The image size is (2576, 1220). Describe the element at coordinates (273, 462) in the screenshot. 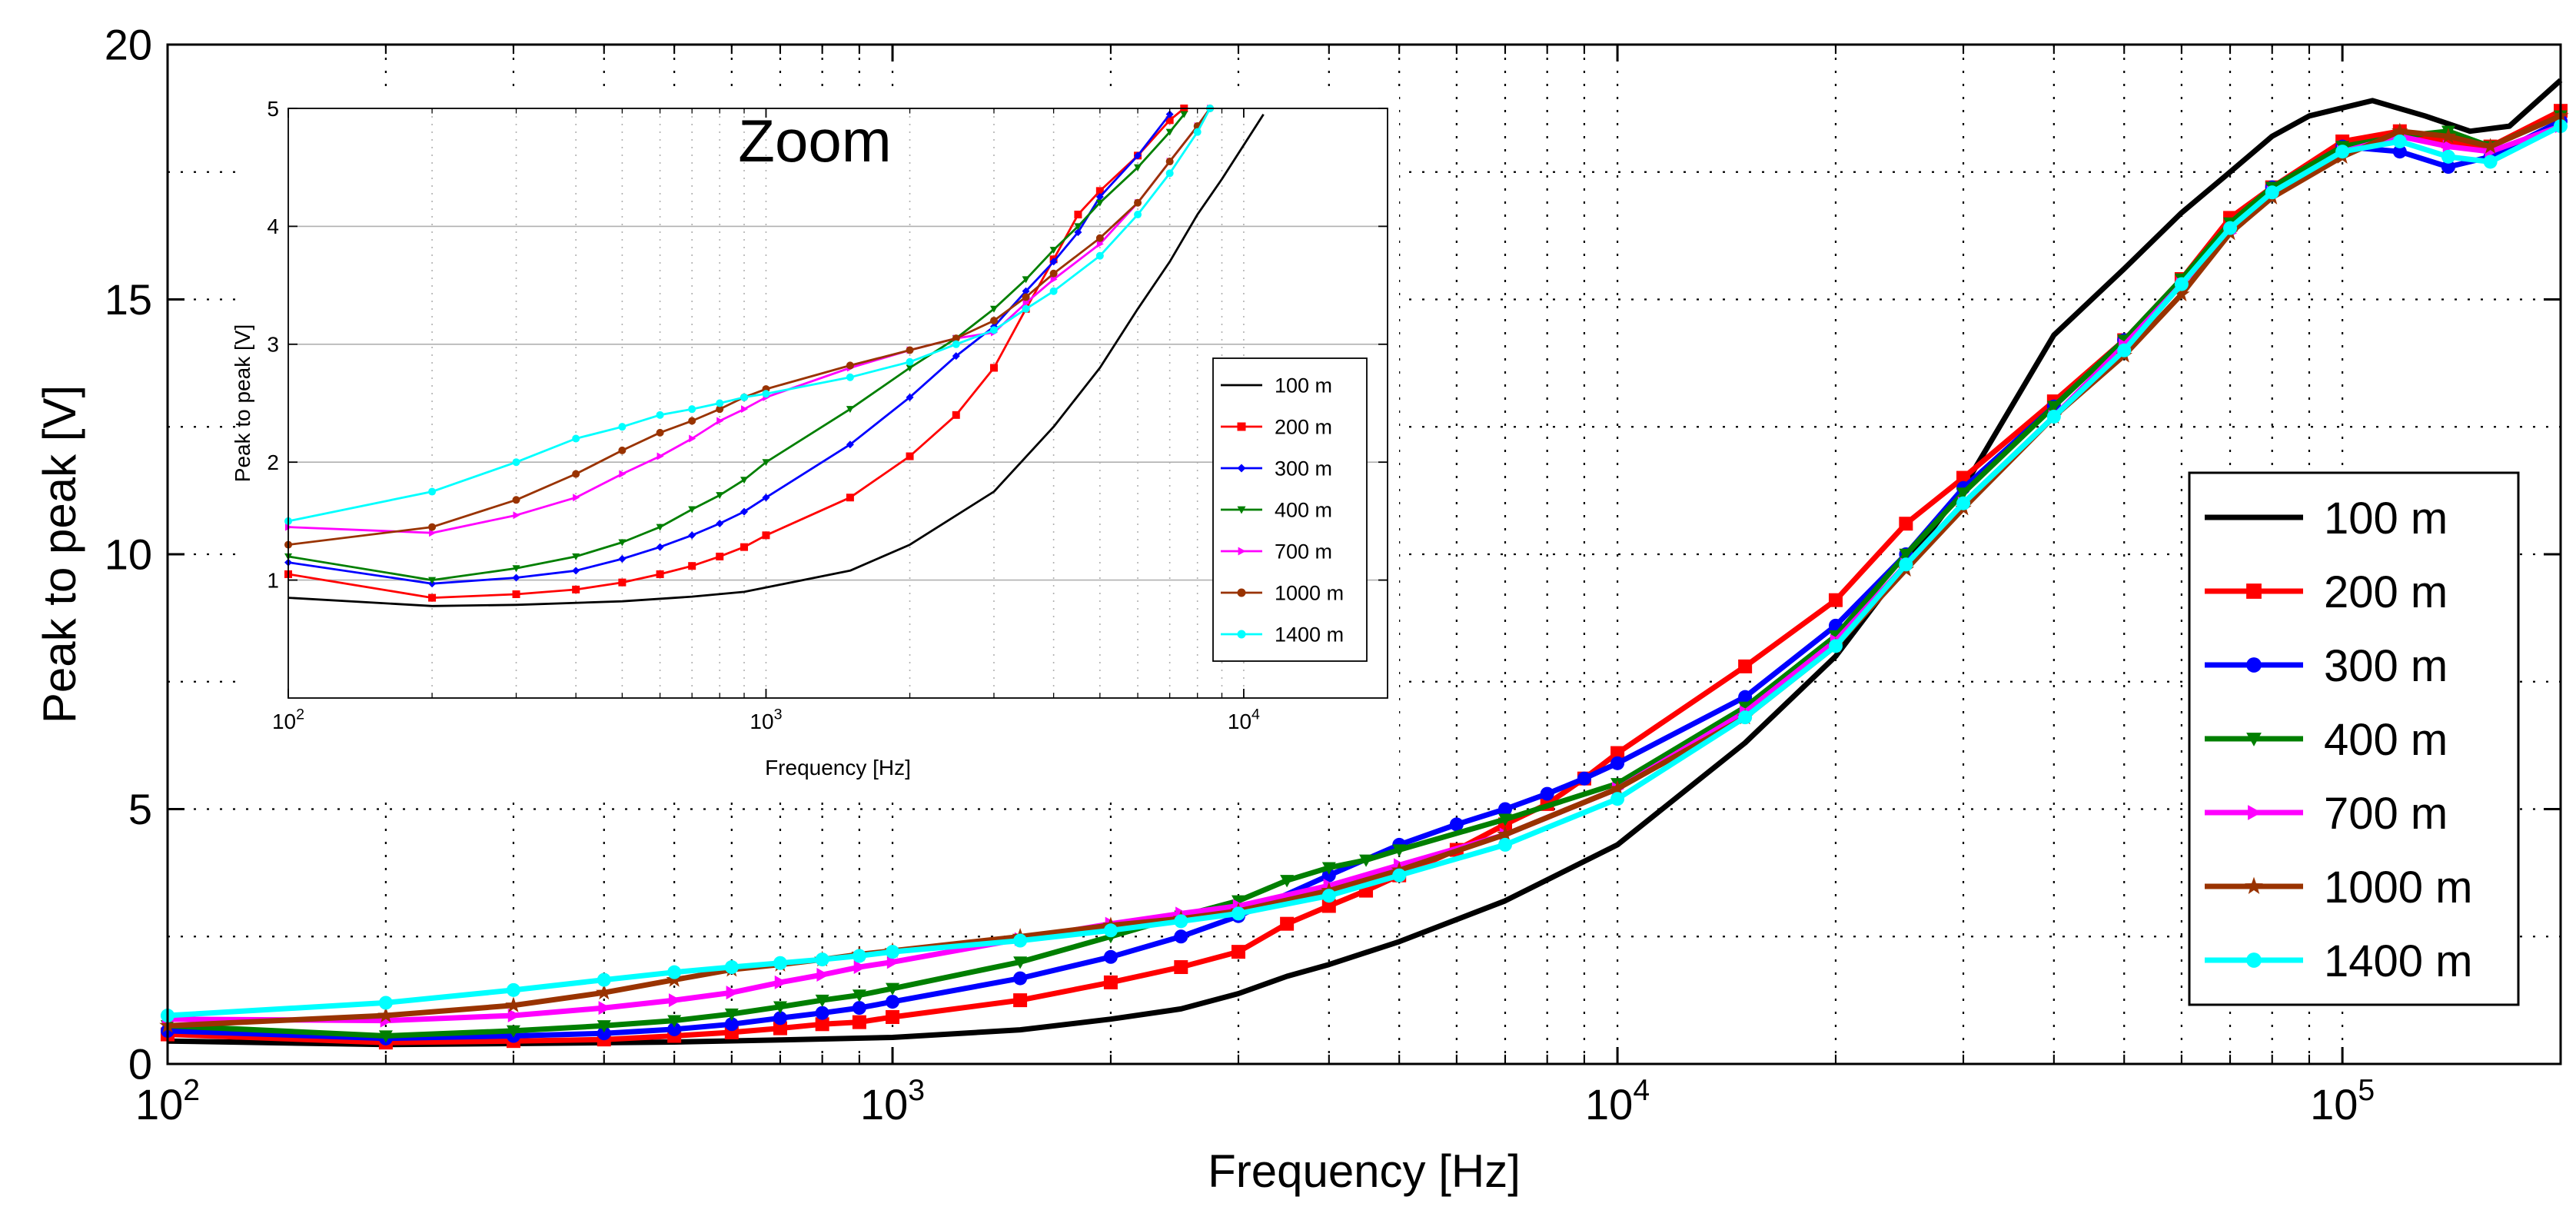

I see `y-tick-label: 2` at that location.